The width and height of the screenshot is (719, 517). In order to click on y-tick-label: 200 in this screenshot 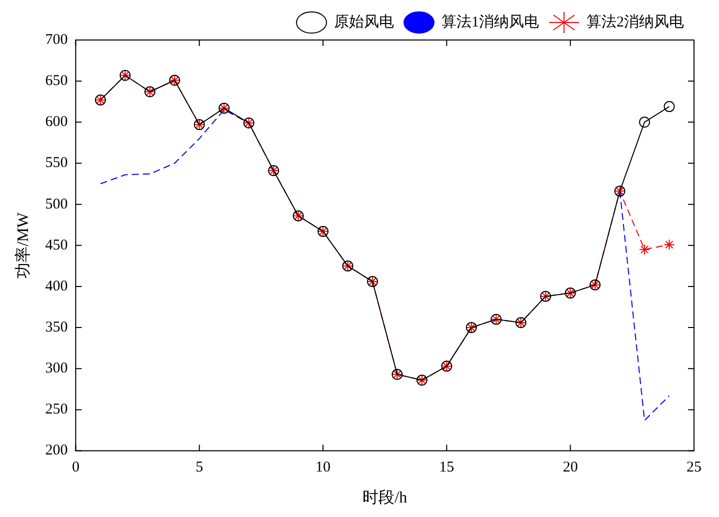, I will do `click(56, 450)`.